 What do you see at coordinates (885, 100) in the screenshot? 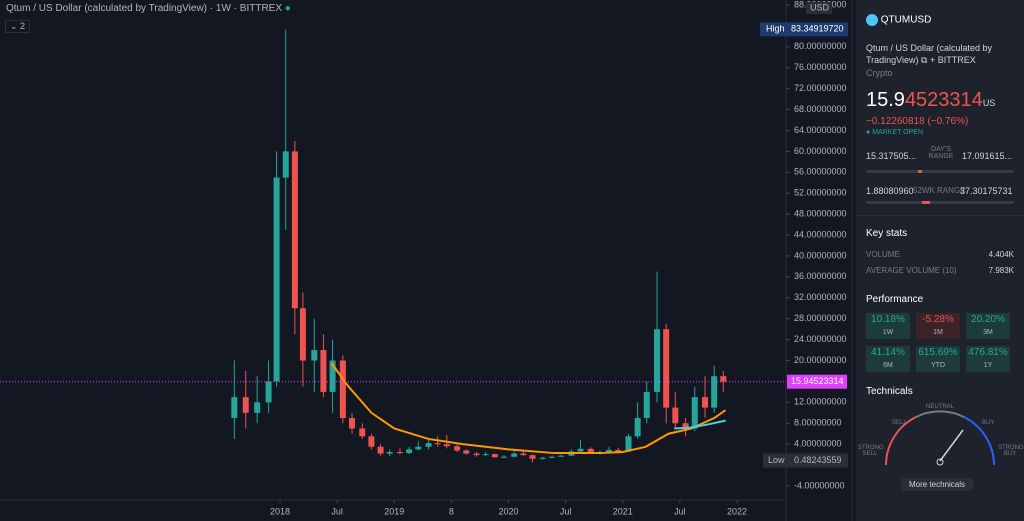
I see `price-head: 15.9` at bounding box center [885, 100].